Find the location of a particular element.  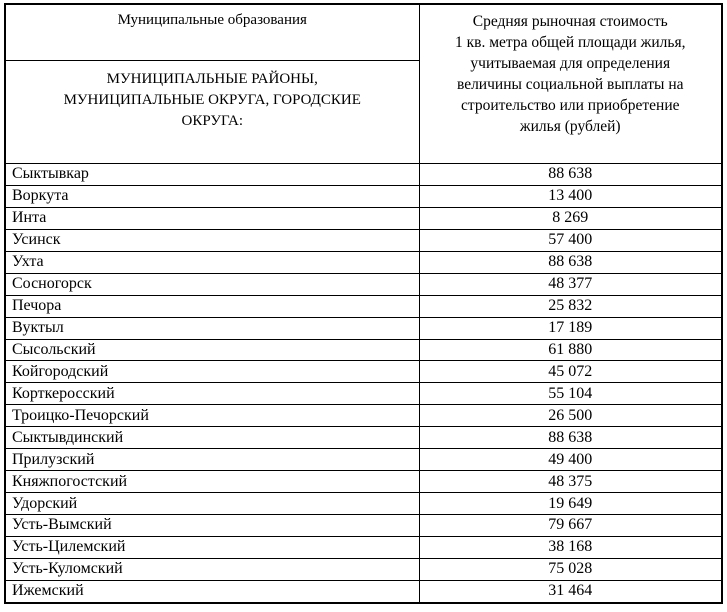

table-row: Усть-Куломский 75 028 is located at coordinates (363, 569).